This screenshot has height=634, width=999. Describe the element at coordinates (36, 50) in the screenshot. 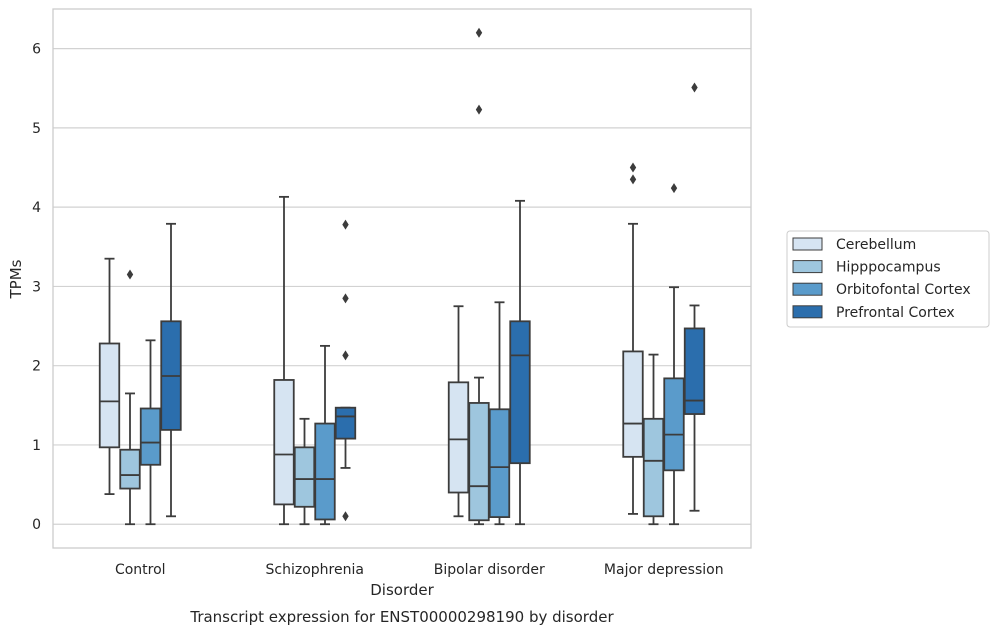

I see `y-tick-label: 6` at that location.